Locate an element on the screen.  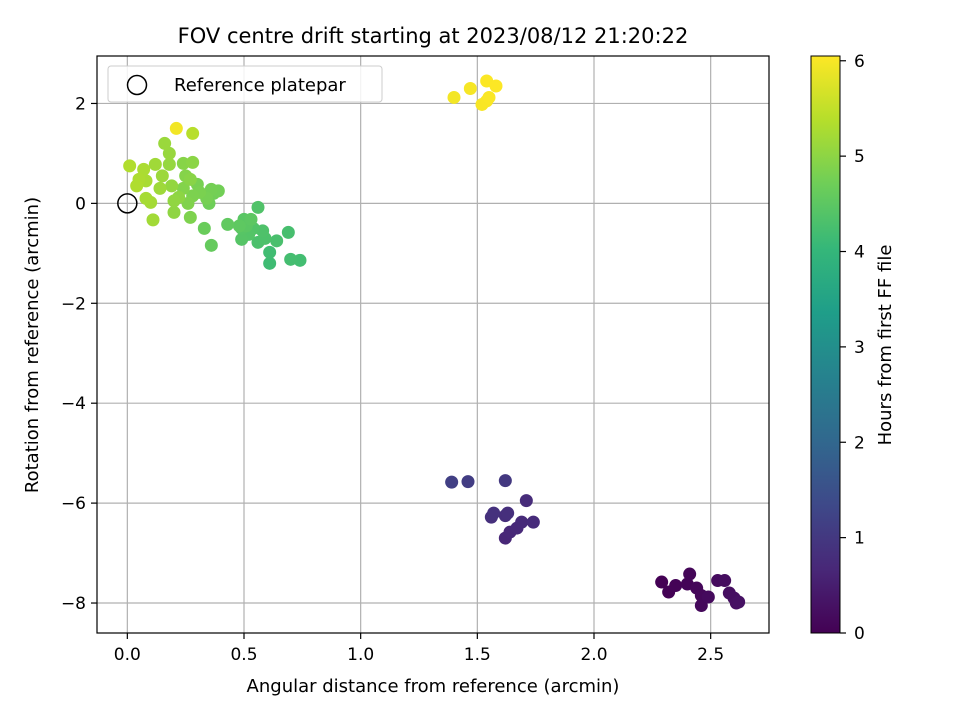
colorbar: 0 1 2 3 4 5 6 Hours from first FF file is located at coordinates (853, 348).